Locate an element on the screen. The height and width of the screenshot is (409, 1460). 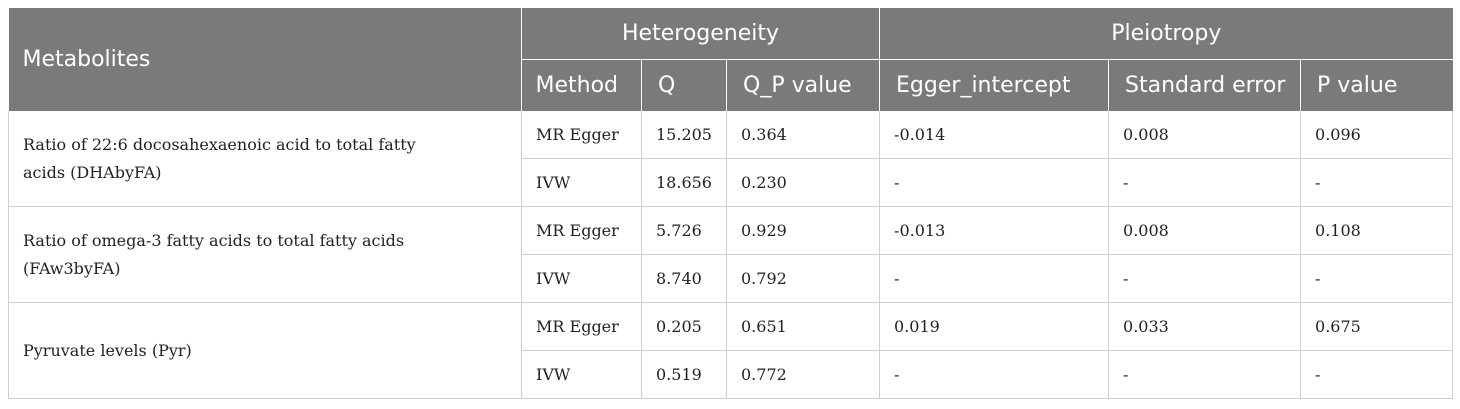
header-p-value: P value is located at coordinates (1376, 85).